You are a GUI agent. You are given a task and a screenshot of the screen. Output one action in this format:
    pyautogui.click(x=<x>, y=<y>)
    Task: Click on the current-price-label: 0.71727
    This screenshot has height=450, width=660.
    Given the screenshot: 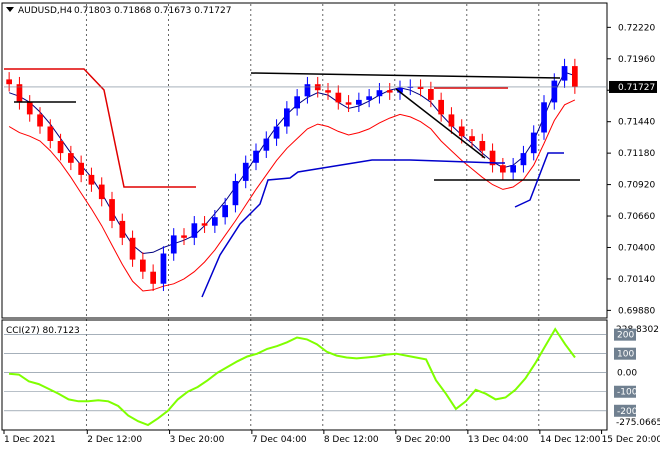 What is the action you would take?
    pyautogui.click(x=636, y=88)
    